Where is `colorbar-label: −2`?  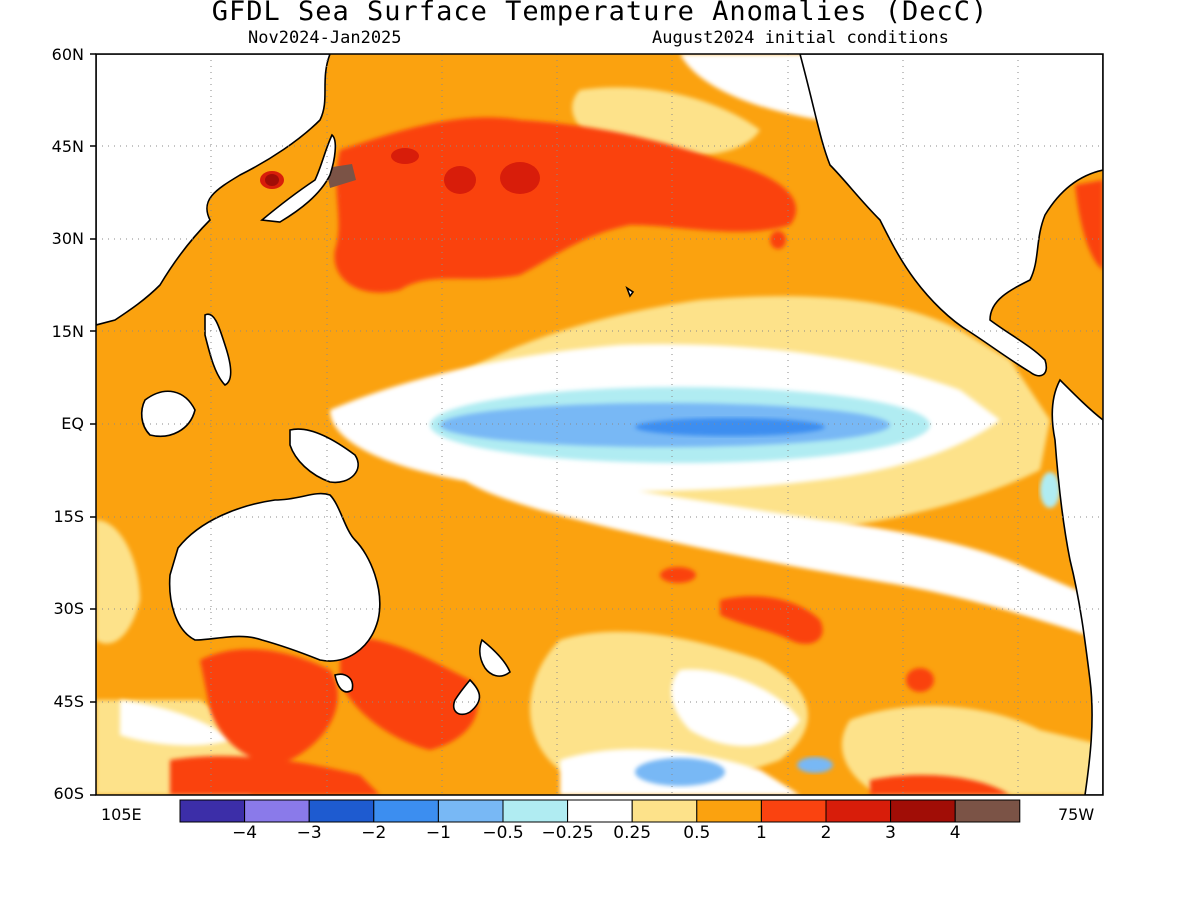
colorbar-label: −2 is located at coordinates (374, 833).